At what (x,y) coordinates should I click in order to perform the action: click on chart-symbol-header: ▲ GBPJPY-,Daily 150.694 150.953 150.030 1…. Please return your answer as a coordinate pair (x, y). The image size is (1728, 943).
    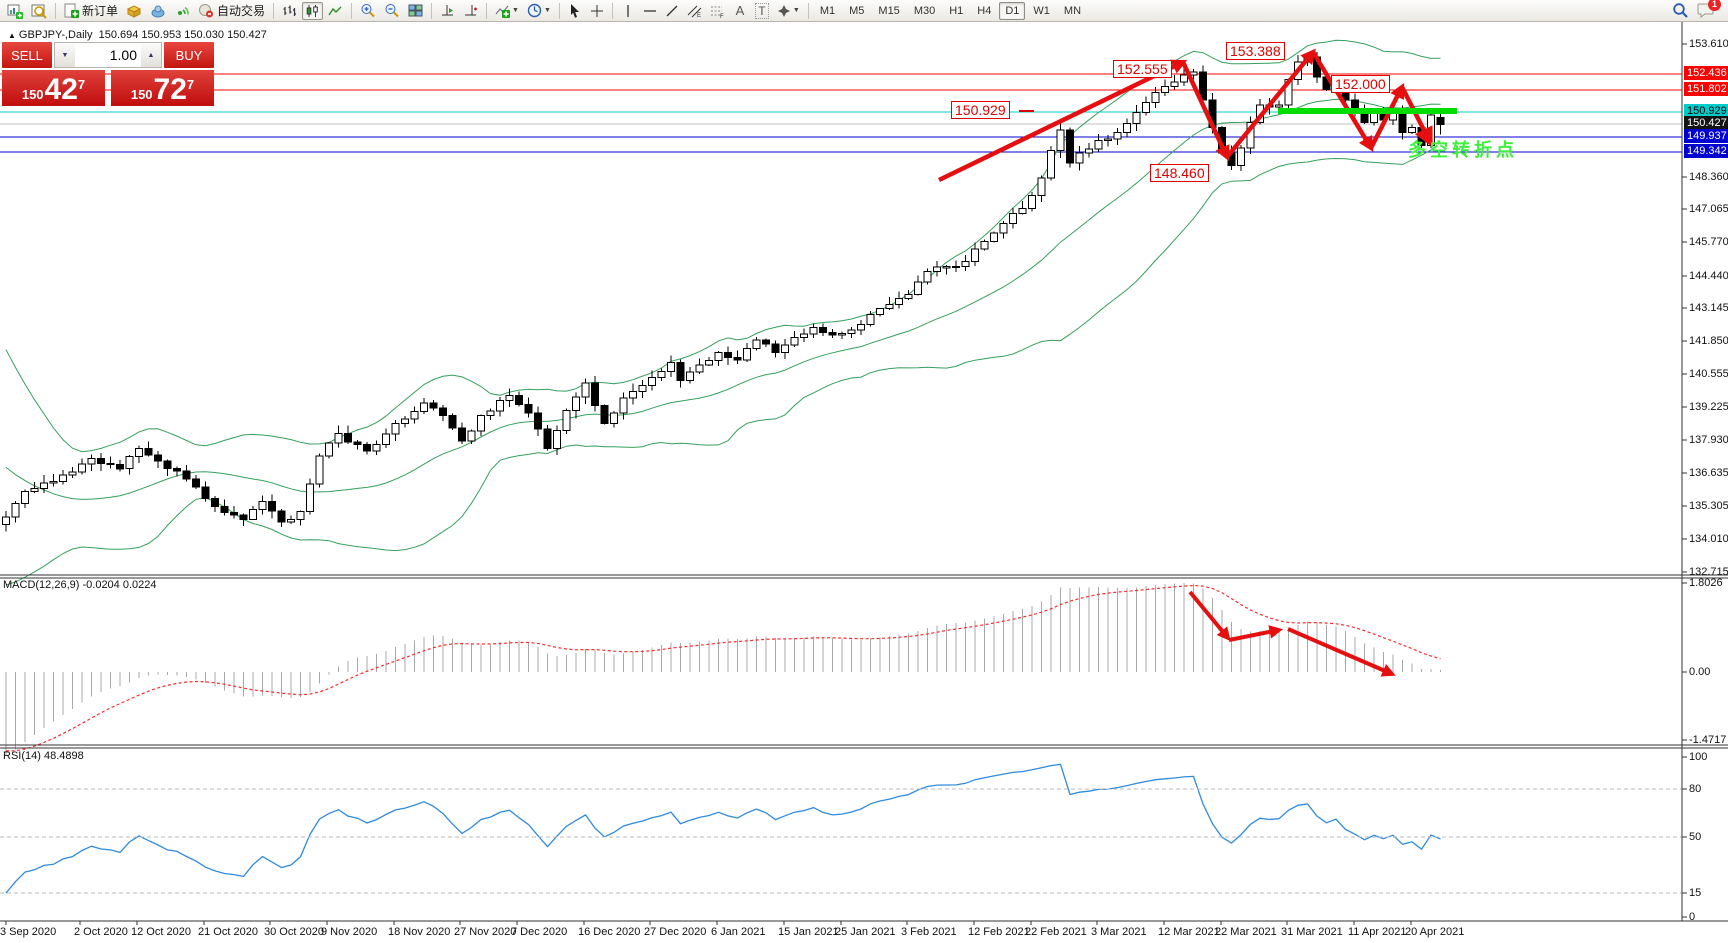
    Looking at the image, I should click on (137, 35).